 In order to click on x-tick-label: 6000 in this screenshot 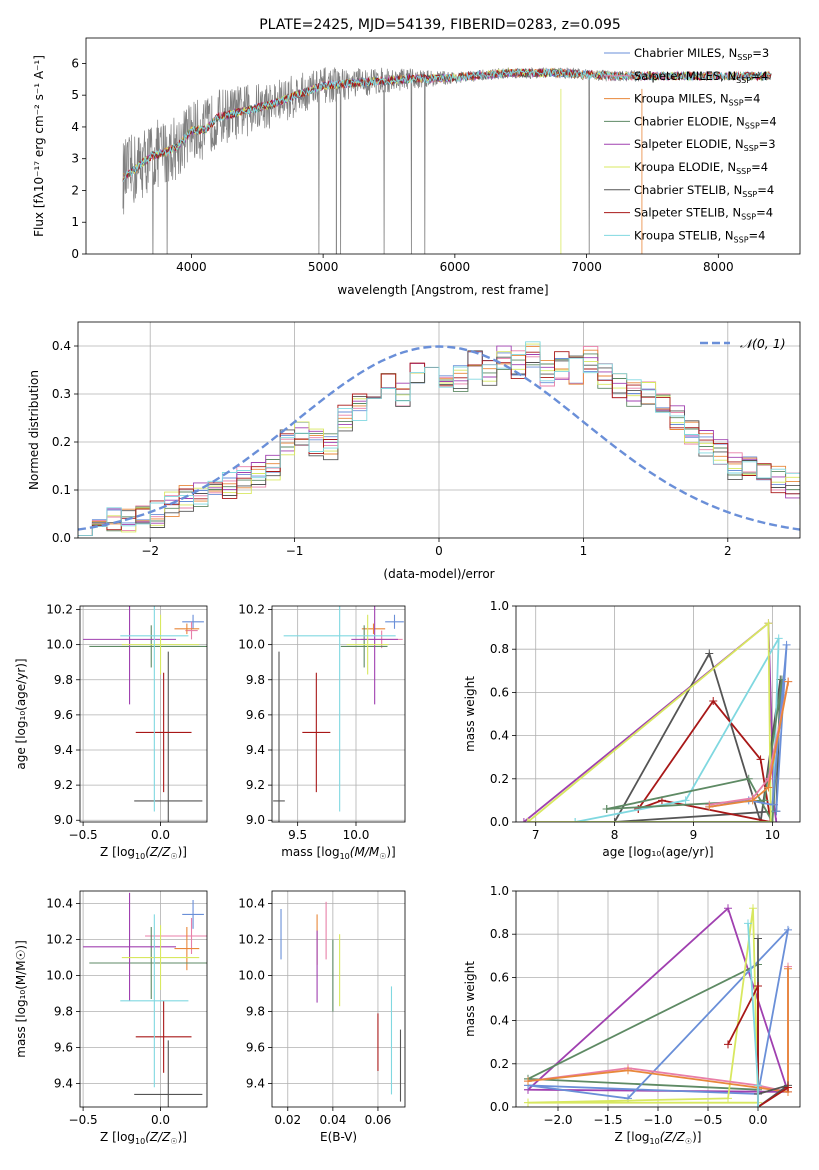, I will do `click(455, 267)`.